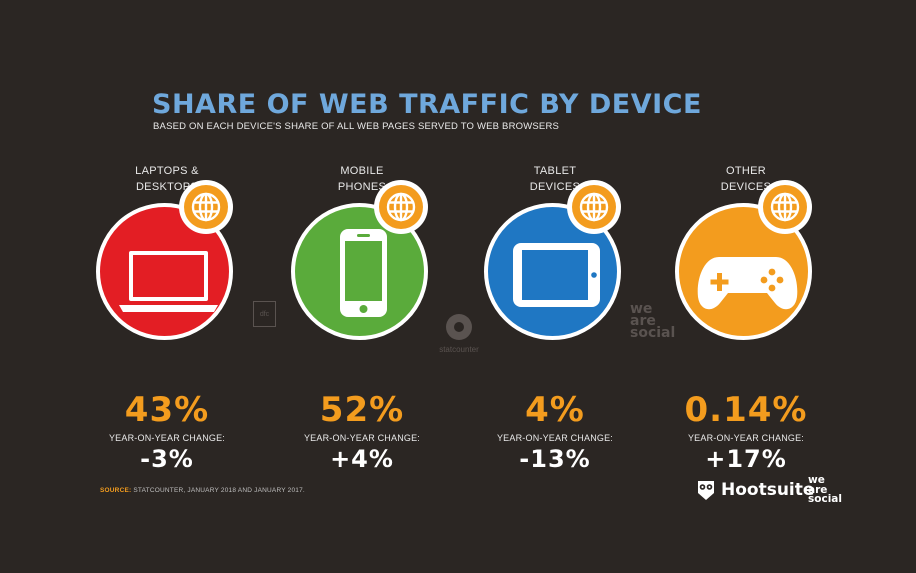 The image size is (916, 573). I want to click on logo-line: we, so click(816, 480).